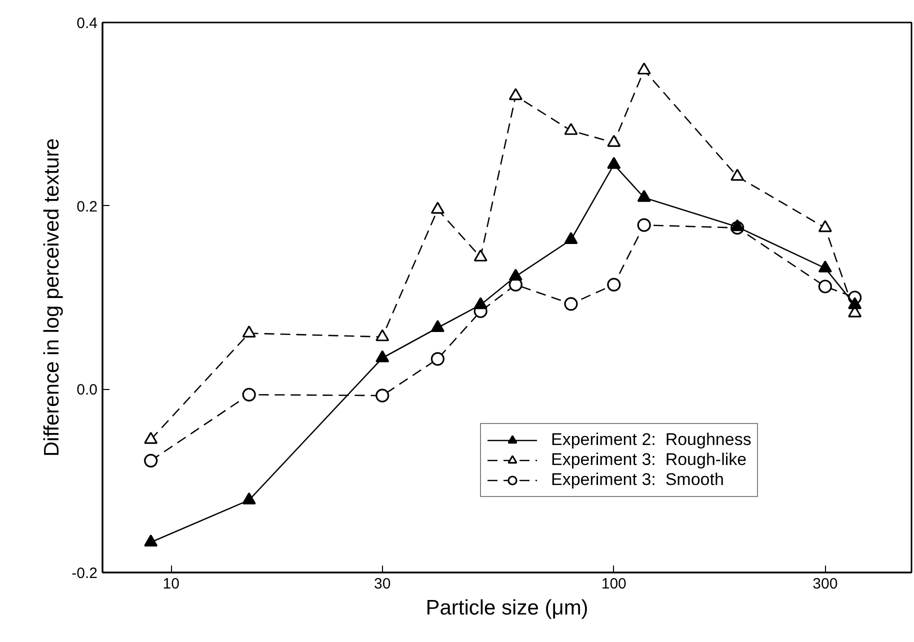 Image resolution: width=914 pixels, height=642 pixels. I want to click on legend-label: Experiment 3: Rough-like, so click(649, 460).